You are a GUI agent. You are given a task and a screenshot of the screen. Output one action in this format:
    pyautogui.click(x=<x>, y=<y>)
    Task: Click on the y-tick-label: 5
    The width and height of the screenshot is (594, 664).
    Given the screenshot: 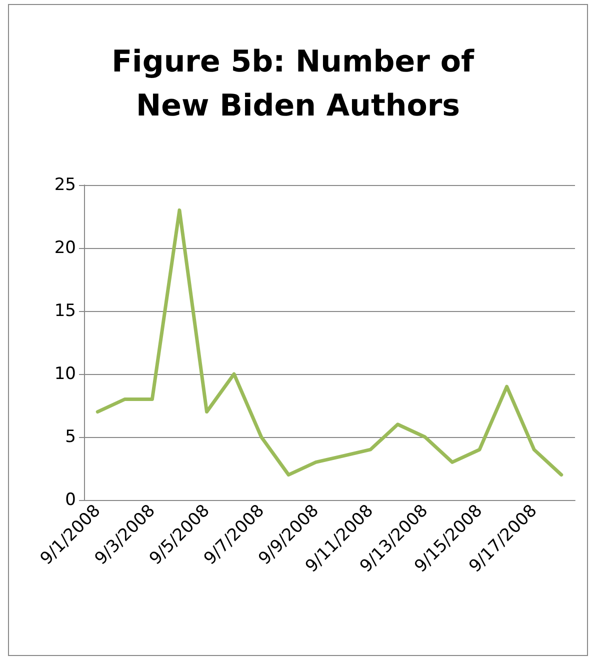 What is the action you would take?
    pyautogui.click(x=70, y=437)
    